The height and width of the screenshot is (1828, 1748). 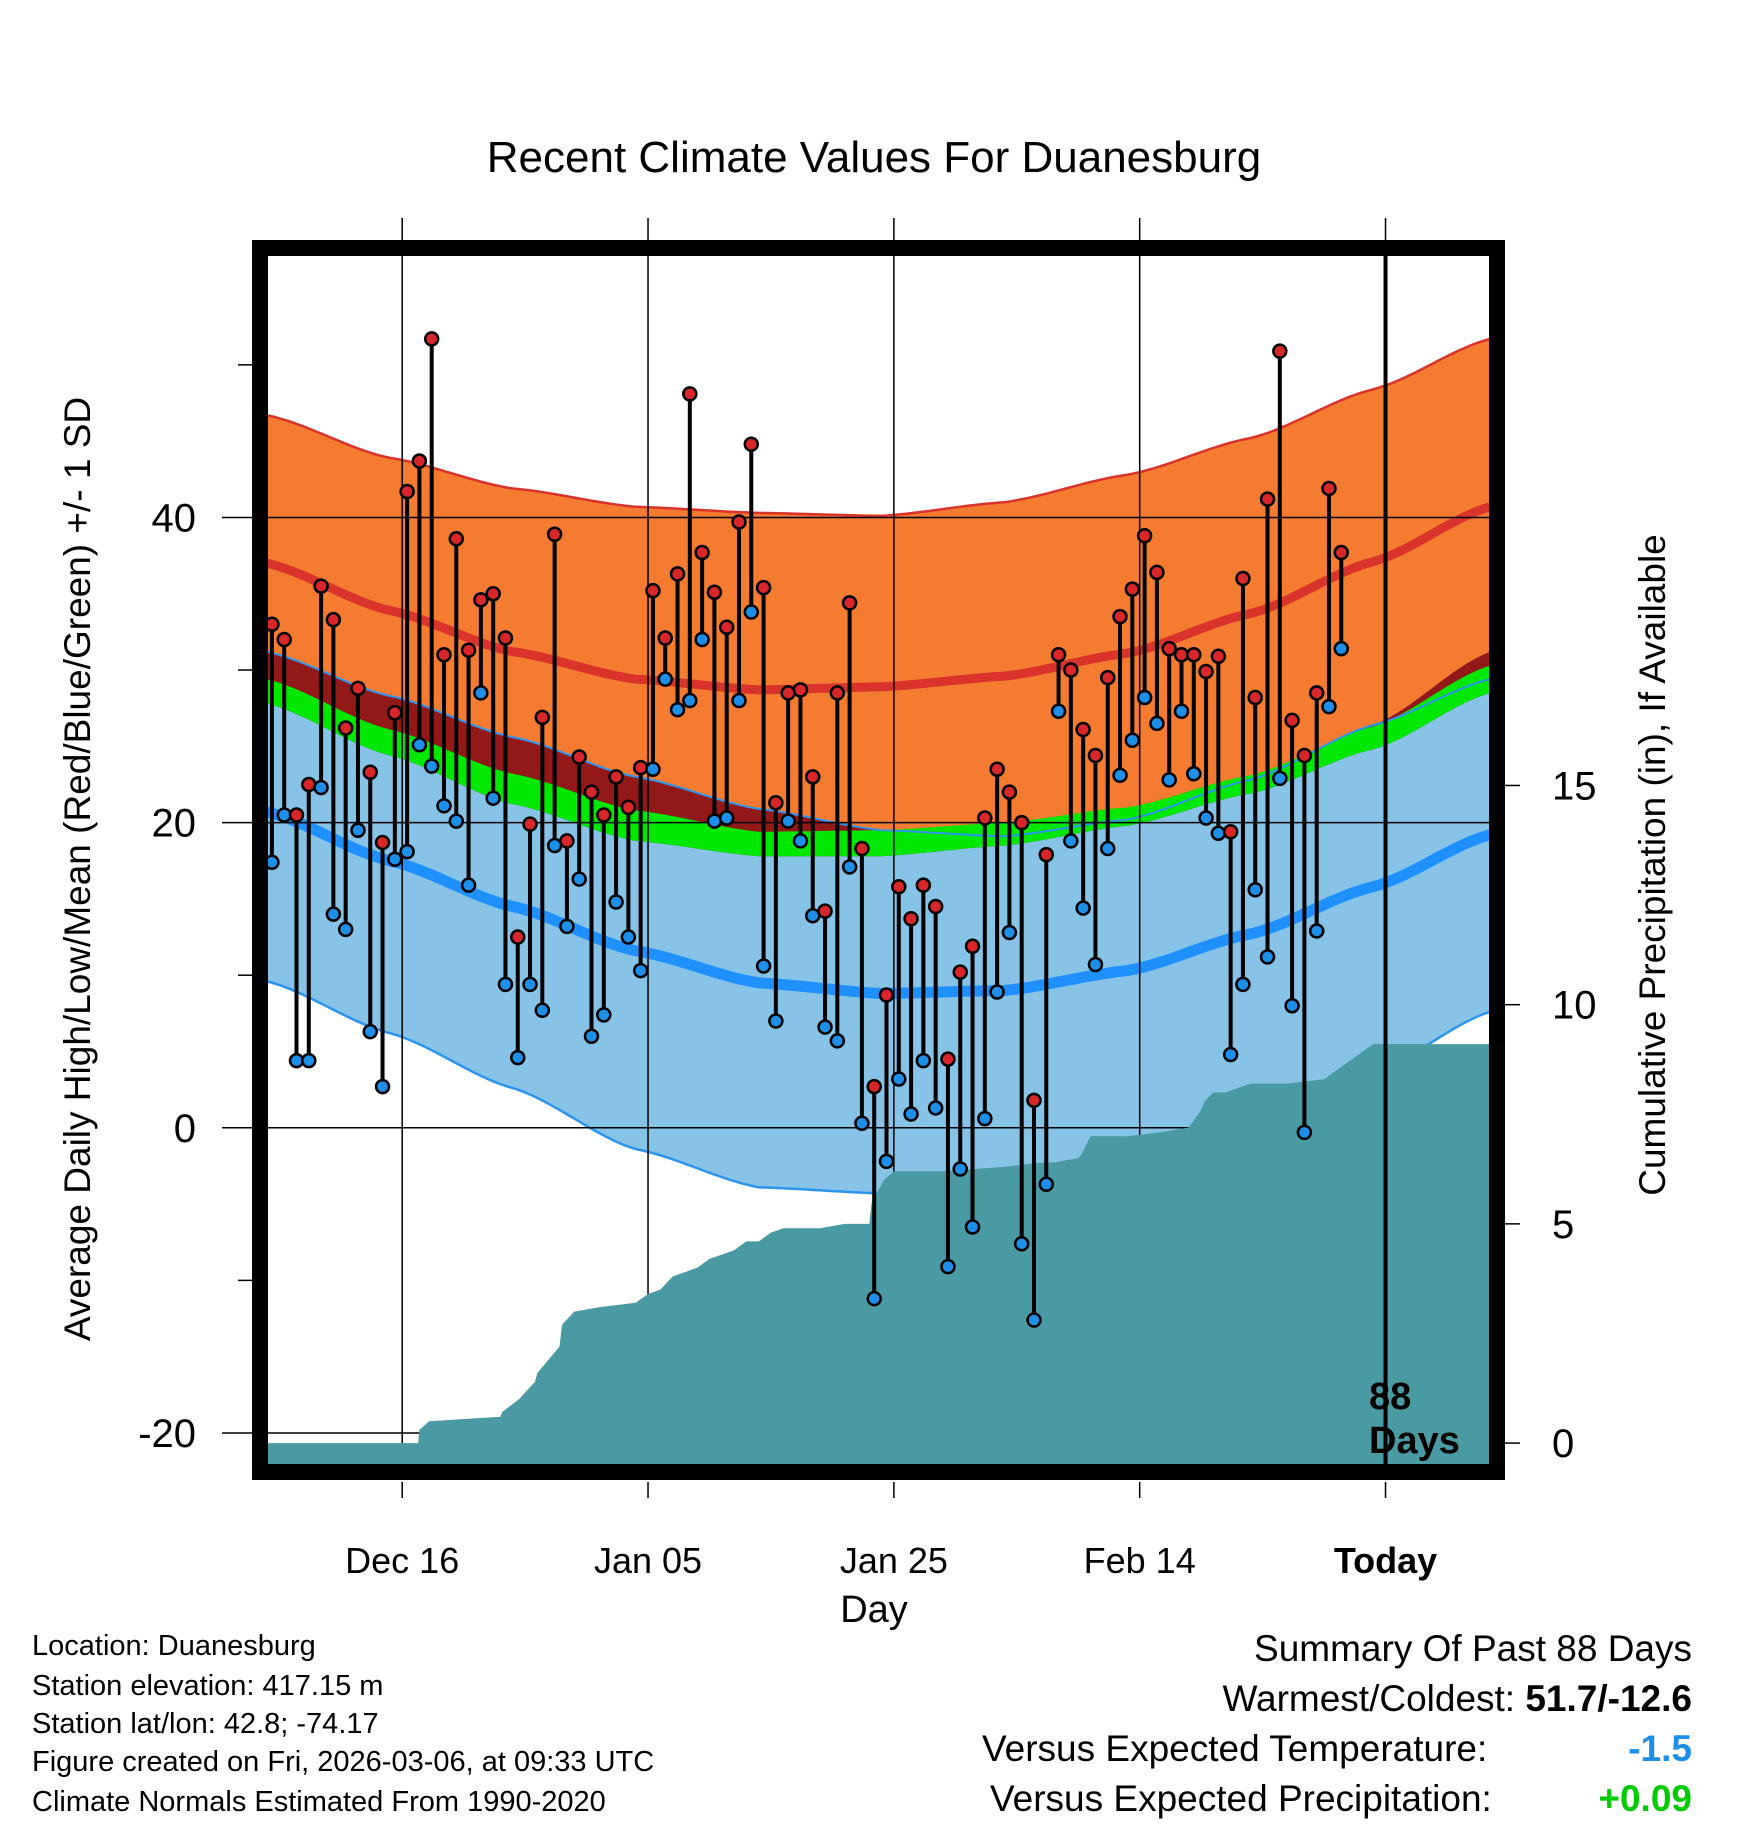 I want to click on y2-tick-label: 5, so click(x=1563, y=1225).